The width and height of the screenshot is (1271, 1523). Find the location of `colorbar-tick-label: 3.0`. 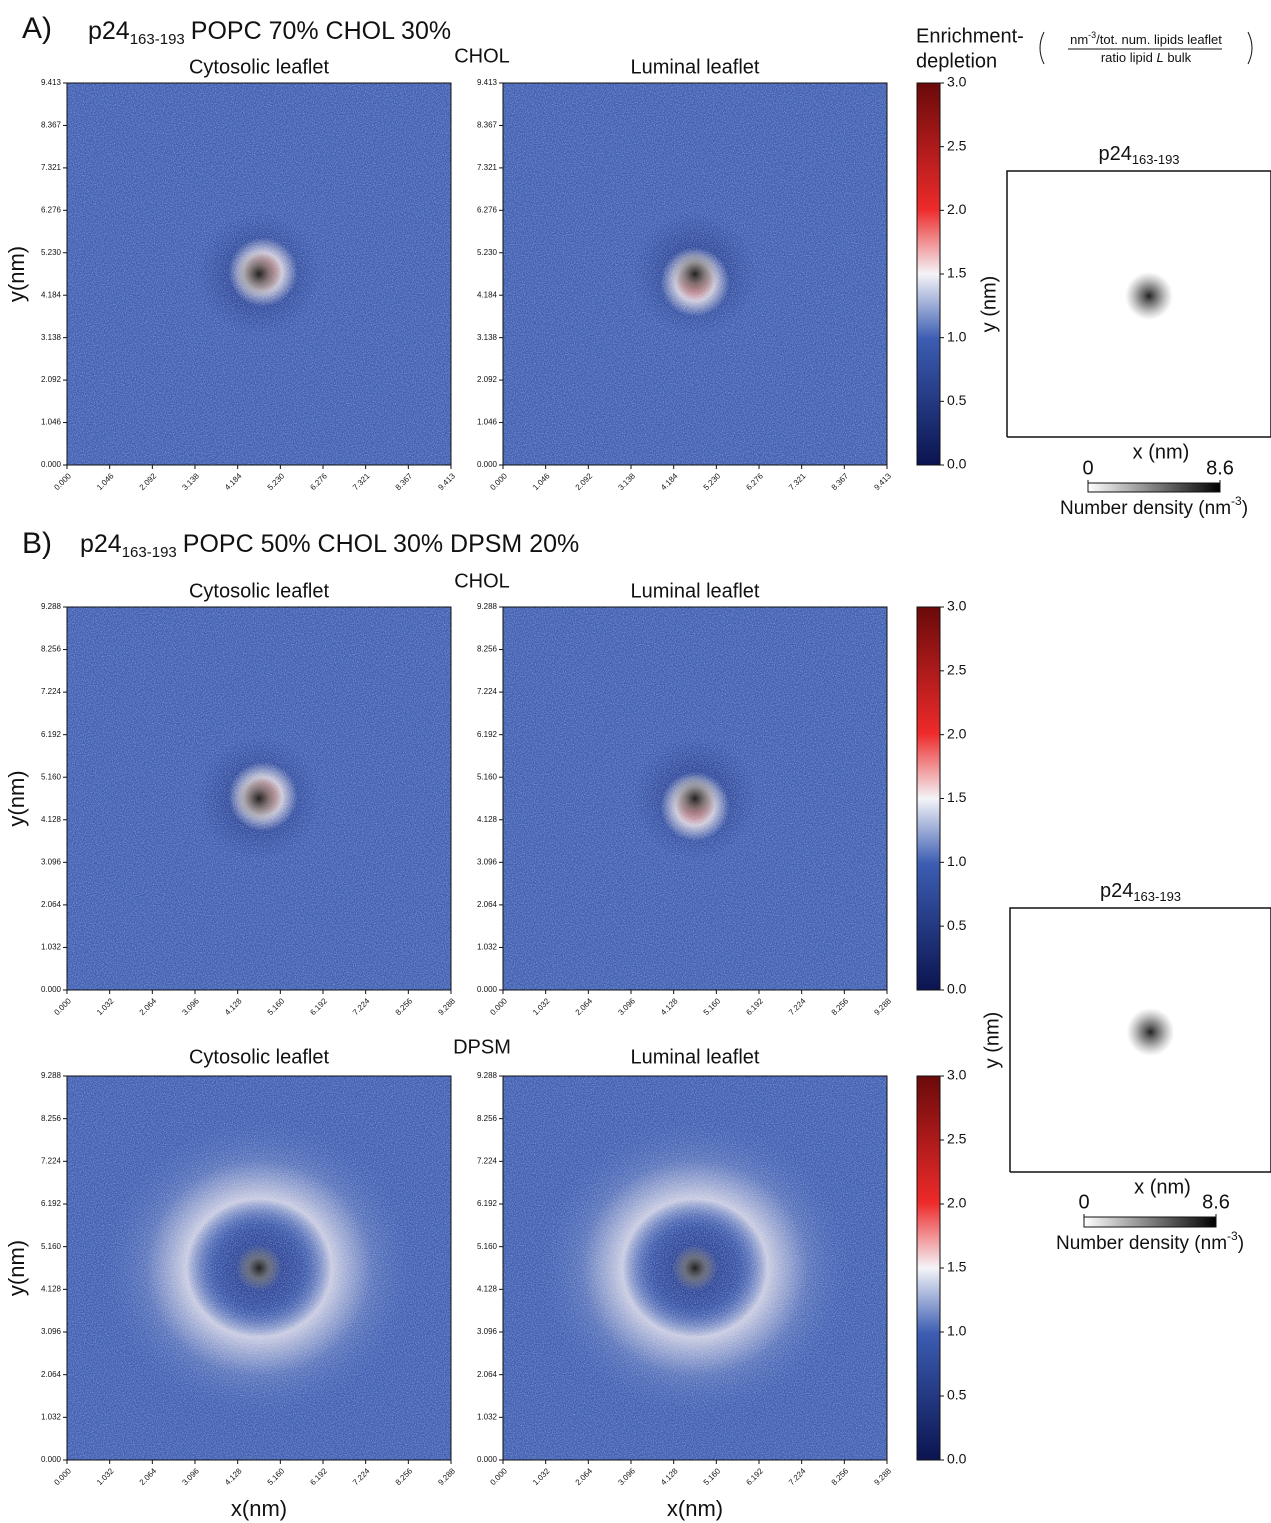

colorbar-tick-label: 3.0 is located at coordinates (957, 1075).